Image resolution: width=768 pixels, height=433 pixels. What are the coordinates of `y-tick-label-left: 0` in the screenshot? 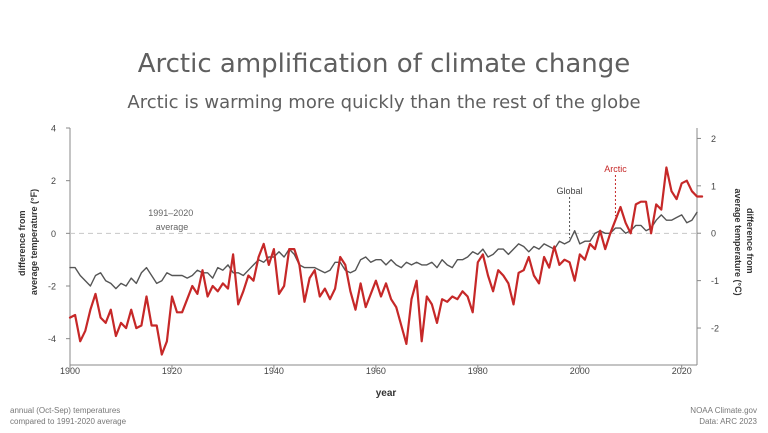 It's located at (53, 234).